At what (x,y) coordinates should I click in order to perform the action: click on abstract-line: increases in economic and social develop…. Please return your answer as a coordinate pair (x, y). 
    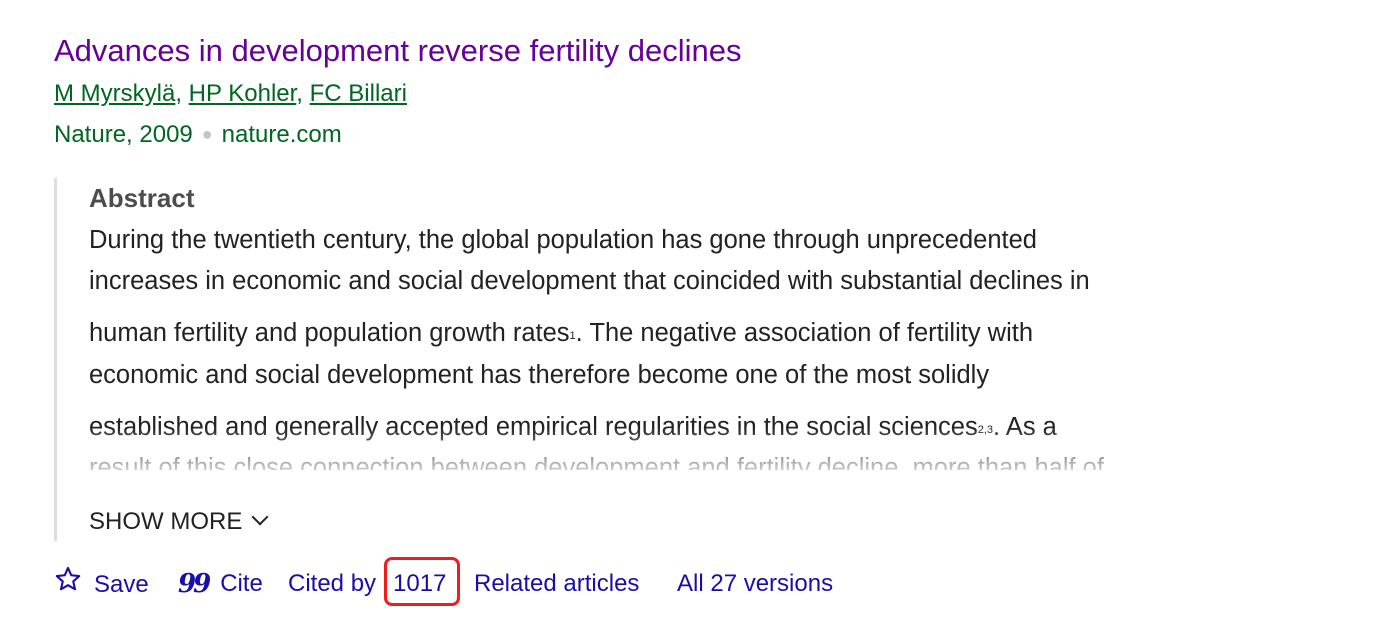
    Looking at the image, I should click on (589, 281).